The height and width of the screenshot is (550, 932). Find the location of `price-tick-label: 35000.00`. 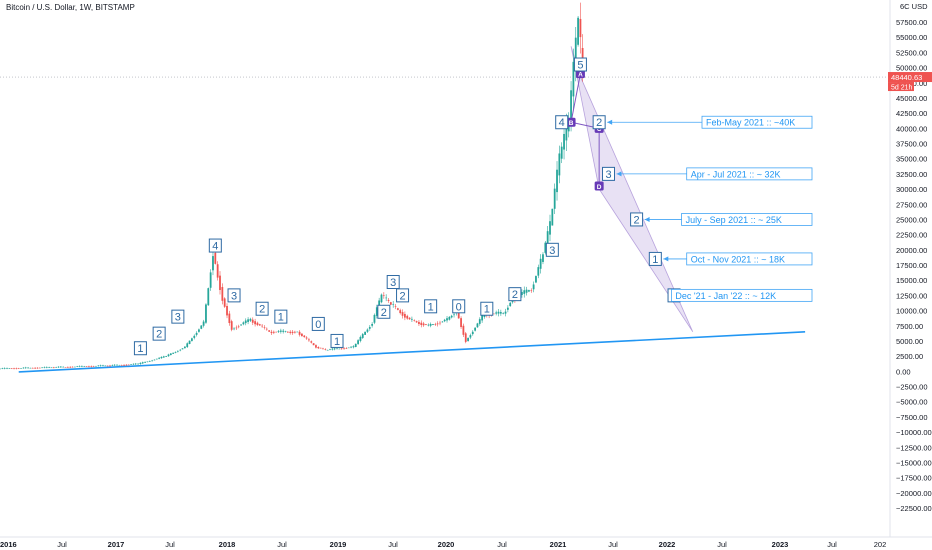

price-tick-label: 35000.00 is located at coordinates (911, 159).